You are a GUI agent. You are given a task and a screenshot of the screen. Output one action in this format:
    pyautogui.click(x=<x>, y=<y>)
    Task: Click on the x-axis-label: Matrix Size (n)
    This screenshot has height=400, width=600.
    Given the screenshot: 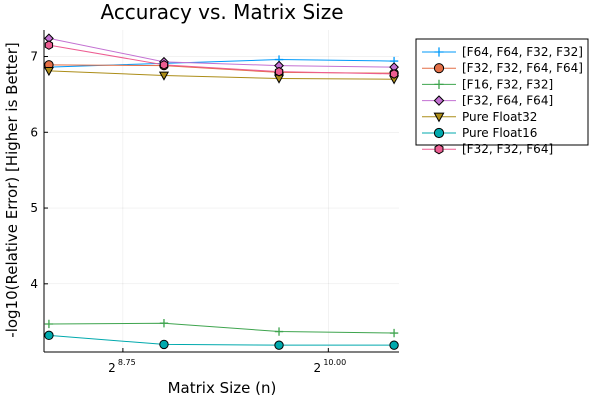 What is the action you would take?
    pyautogui.click(x=222, y=388)
    